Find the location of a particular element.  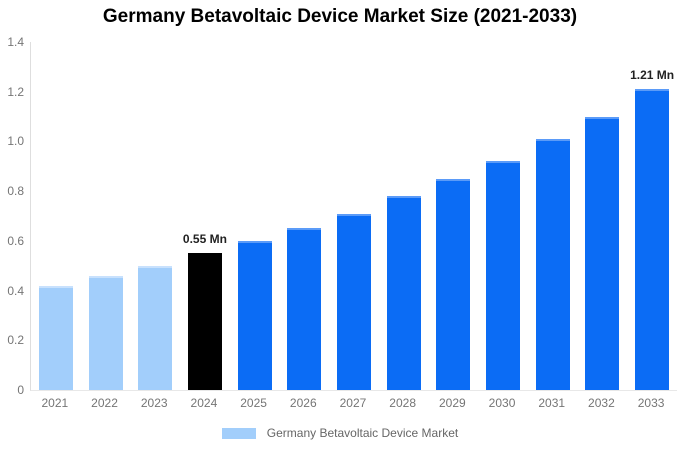

y-tick-label: 1.4 is located at coordinates (15, 42).